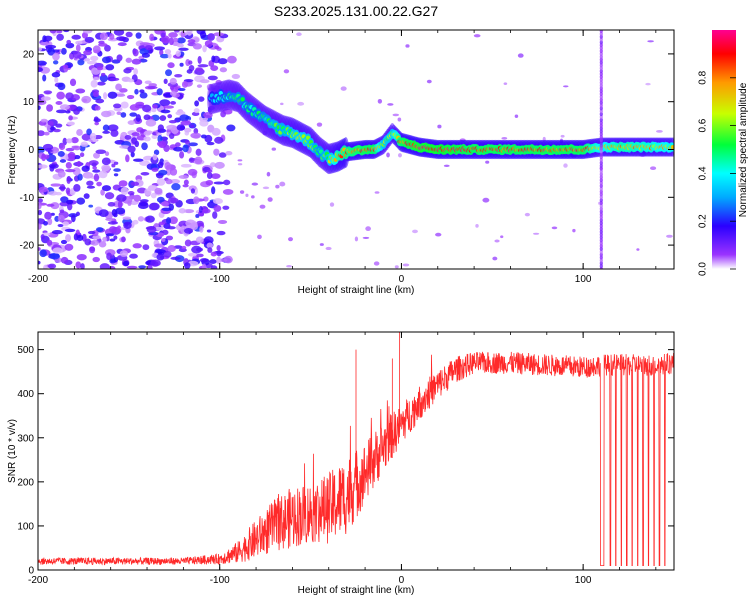 Image resolution: width=750 pixels, height=605 pixels. Describe the element at coordinates (672, 147) in the screenshot. I see `spectrogram-ridge-core` at that location.